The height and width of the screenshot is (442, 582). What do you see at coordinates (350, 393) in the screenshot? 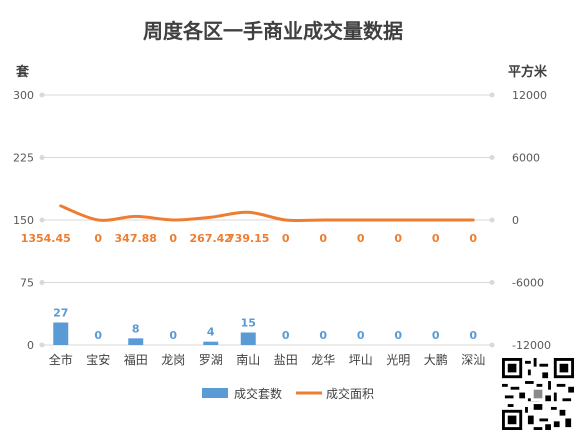
I see `legend-label-line: 成交面积` at bounding box center [350, 393].